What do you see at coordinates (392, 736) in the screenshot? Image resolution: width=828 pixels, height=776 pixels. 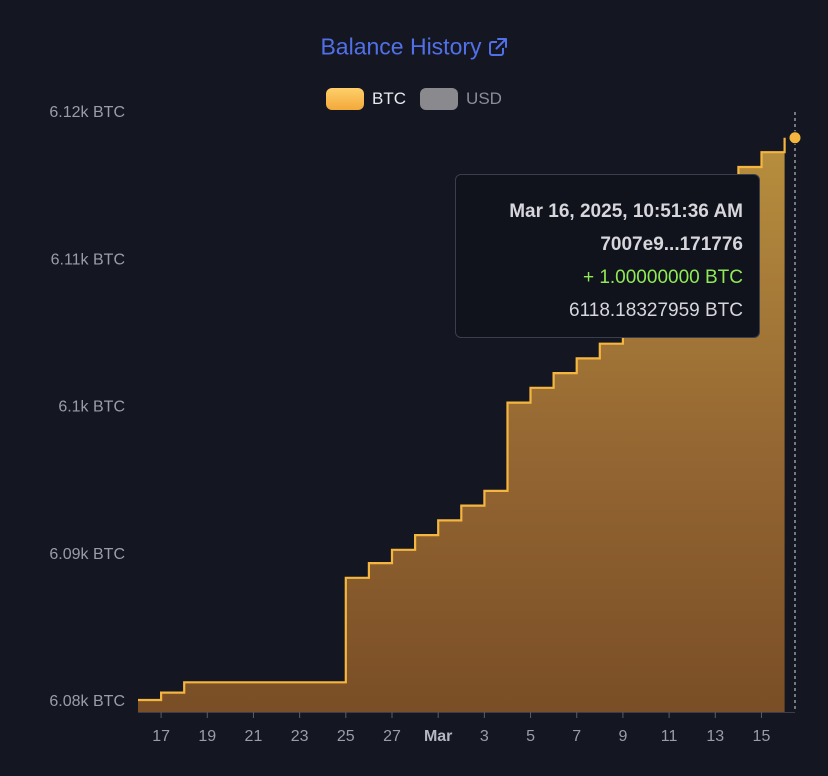 I see `x-tick-label: 27` at bounding box center [392, 736].